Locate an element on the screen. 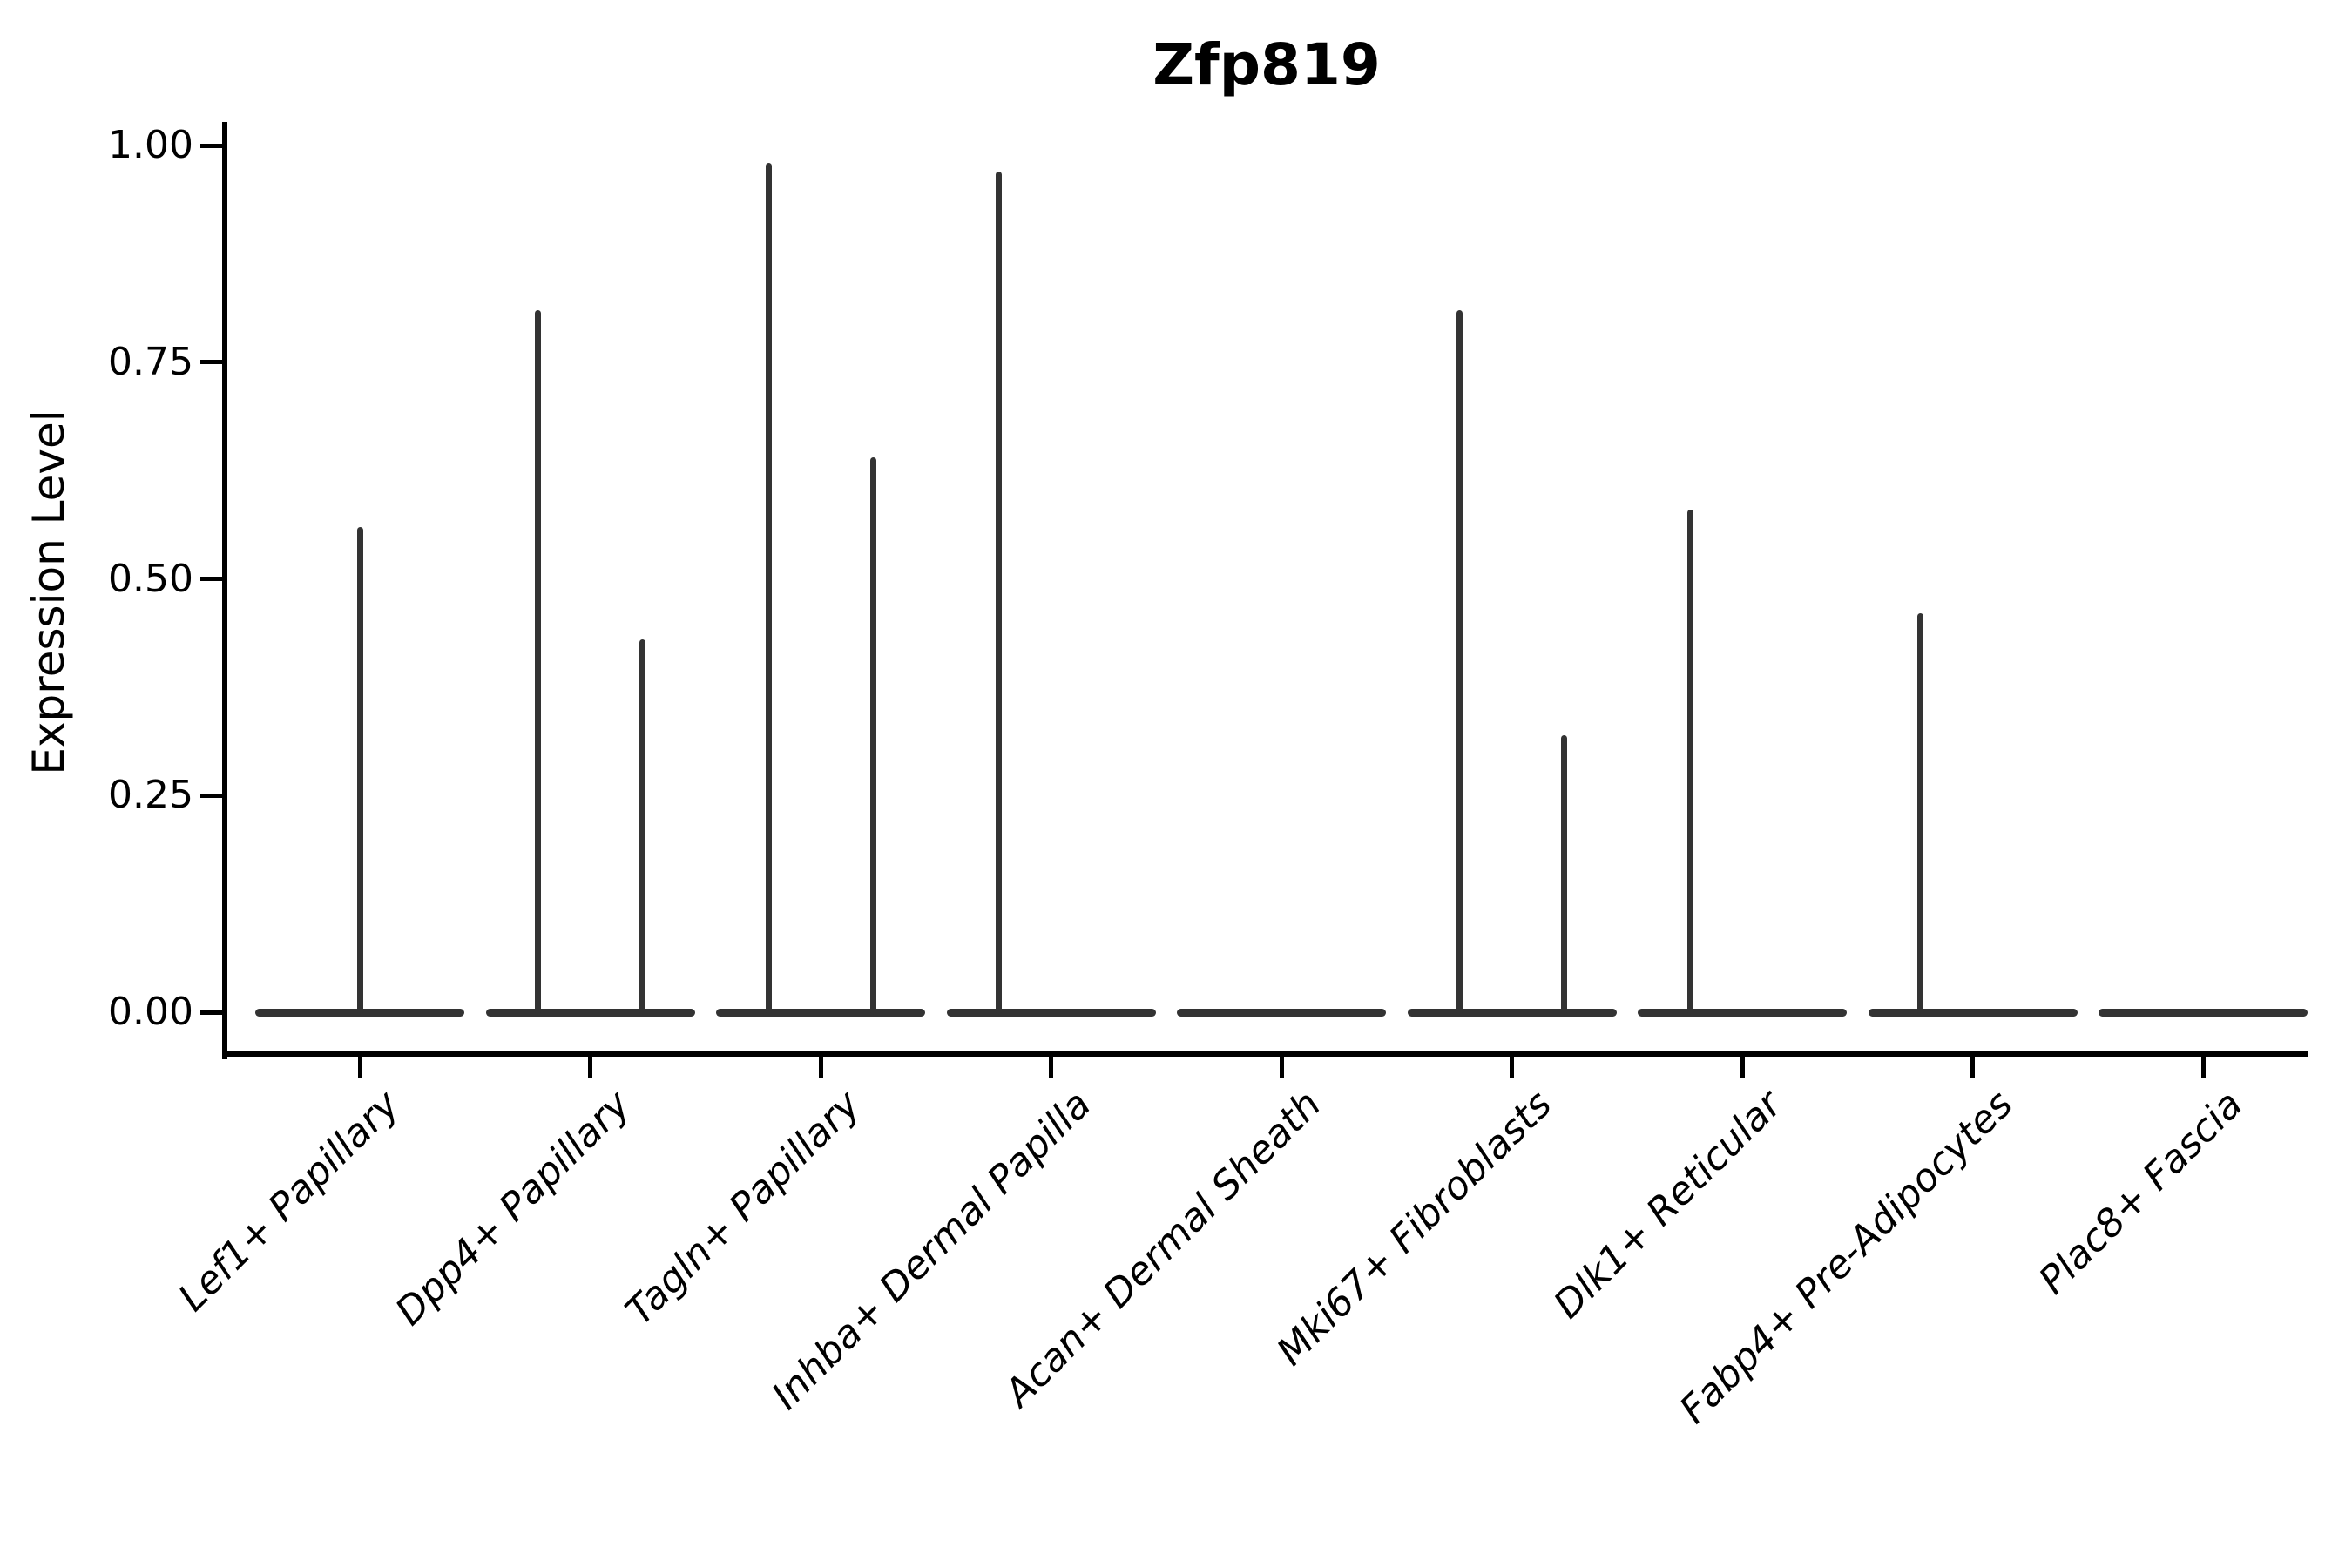 The height and width of the screenshot is (1568, 2352). y-tick-label: 0.75 is located at coordinates (150, 361).